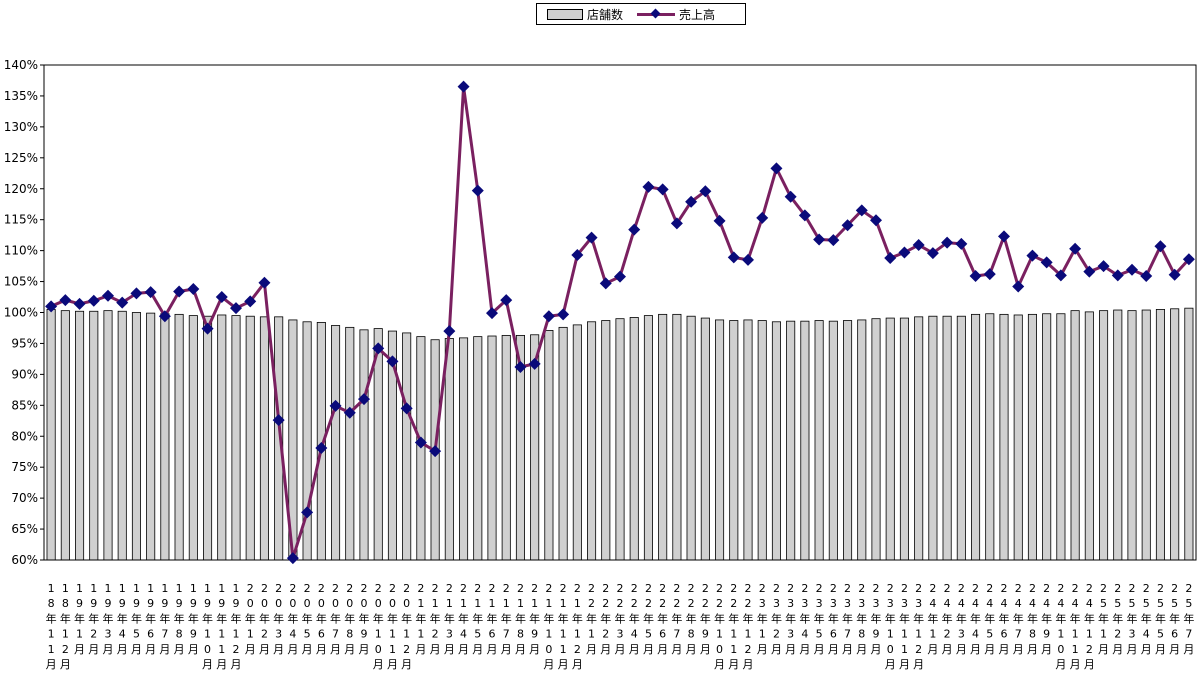 The image size is (1200, 674). I want to click on y-tick-label: 85%, so click(24, 405).